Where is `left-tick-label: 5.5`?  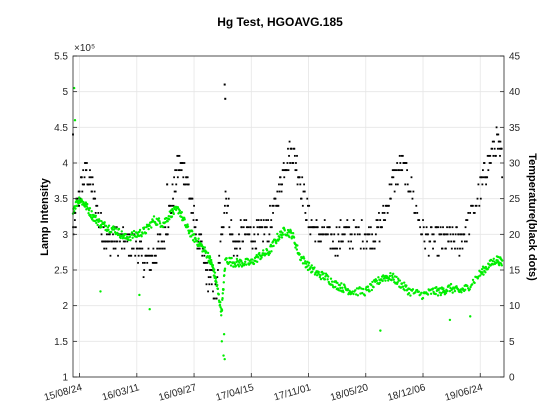 left-tick-label: 5.5 is located at coordinates (61, 57).